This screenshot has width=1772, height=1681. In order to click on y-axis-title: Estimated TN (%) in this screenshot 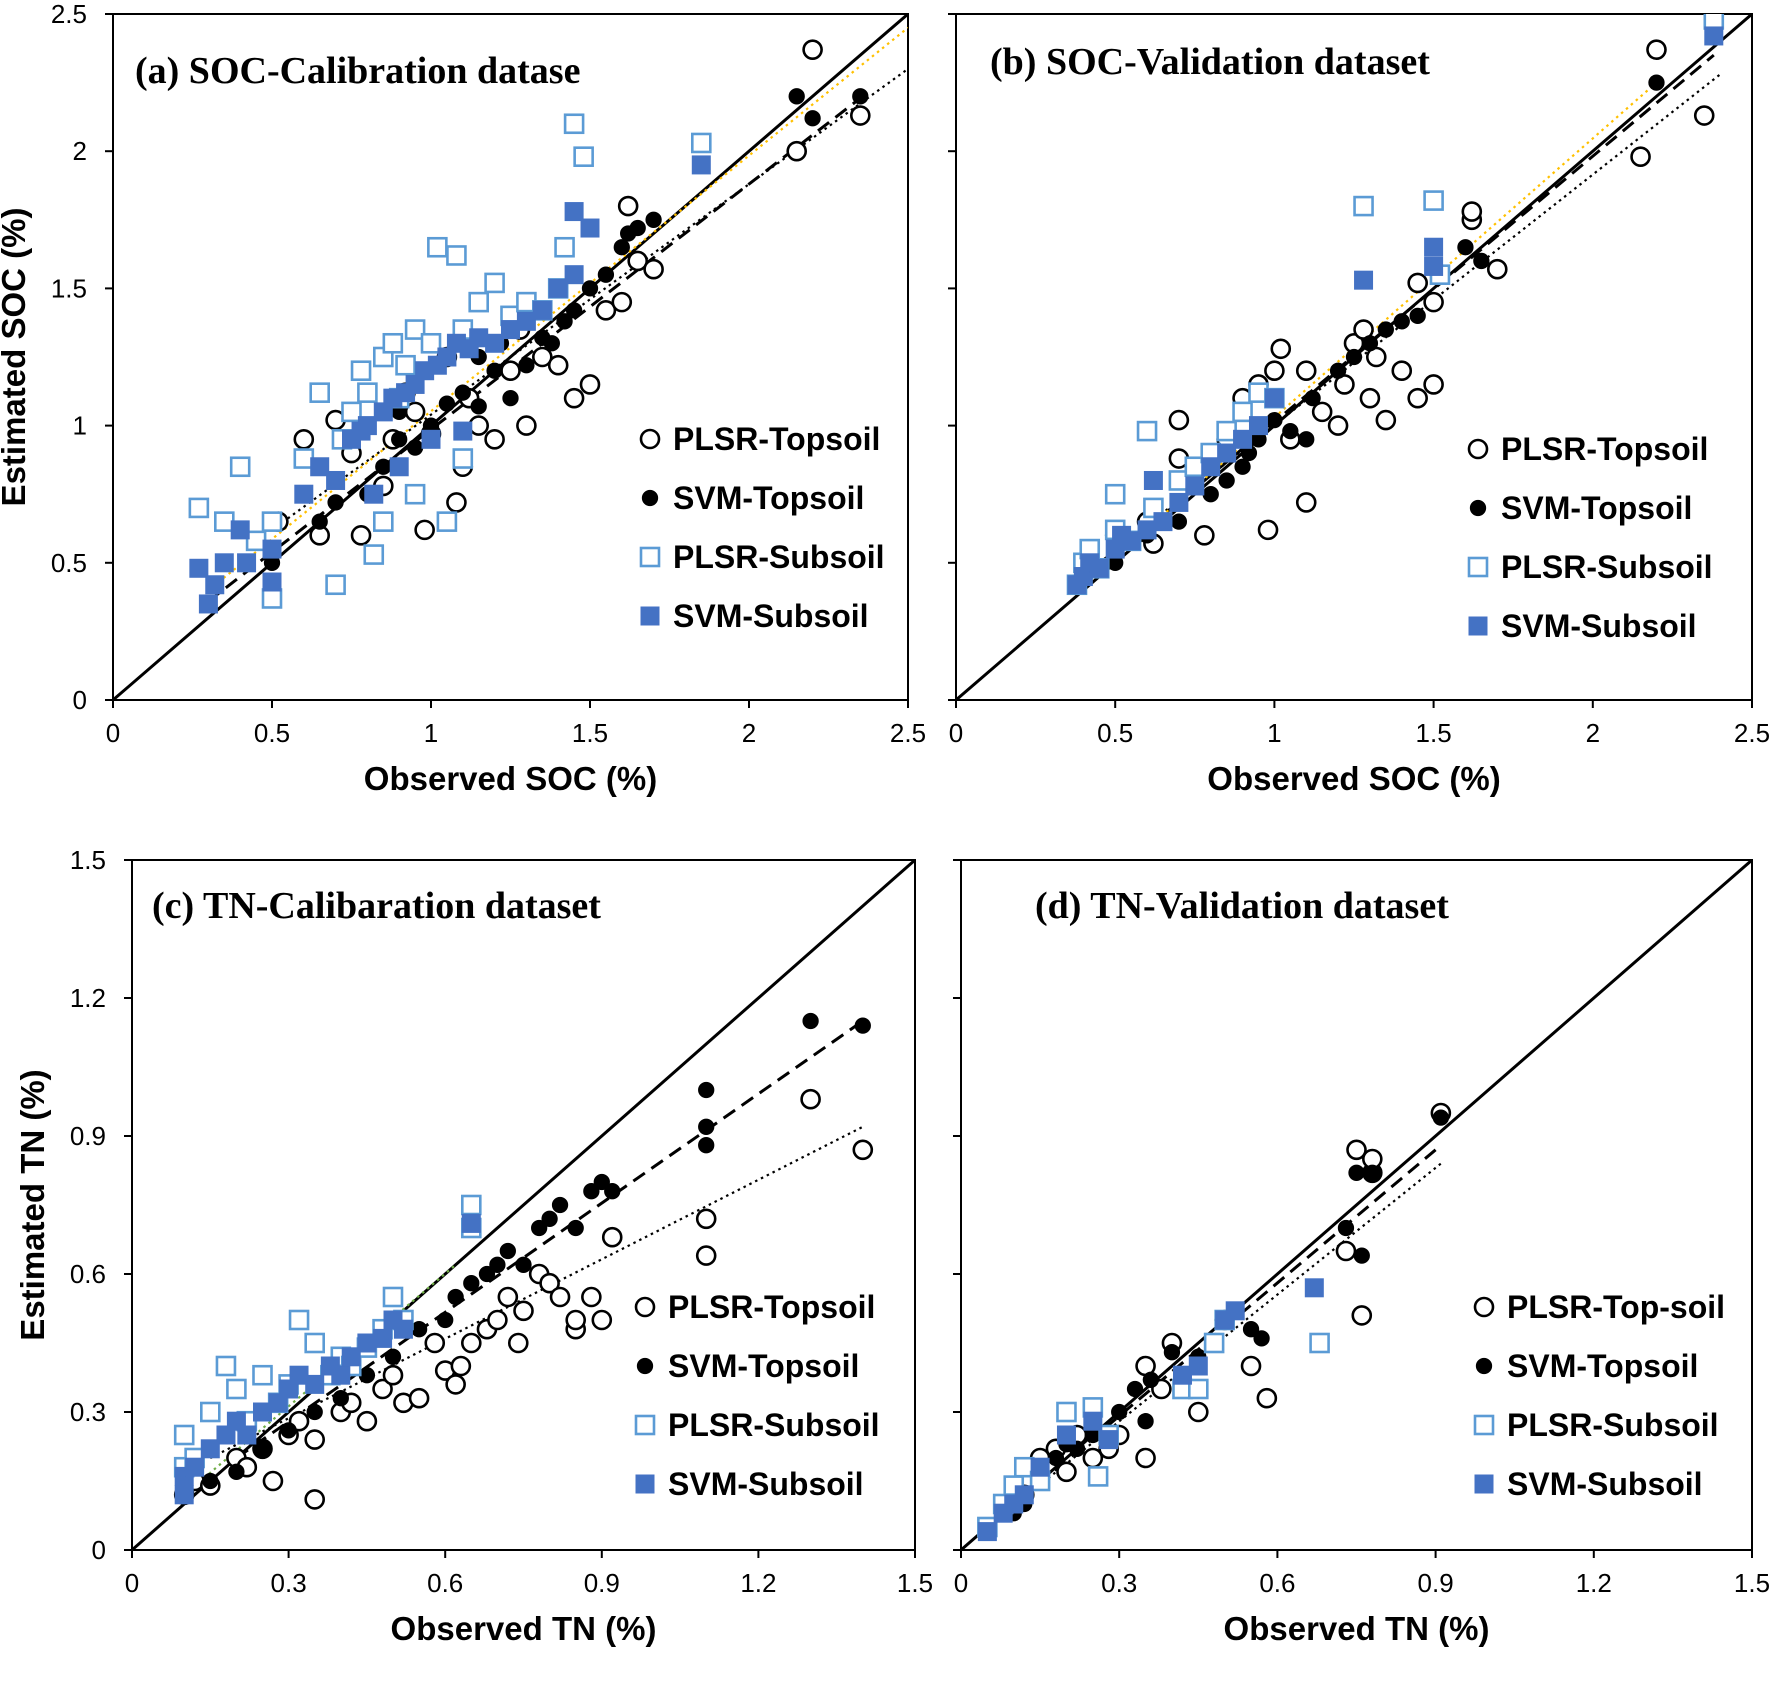, I will do `click(32, 1204)`.